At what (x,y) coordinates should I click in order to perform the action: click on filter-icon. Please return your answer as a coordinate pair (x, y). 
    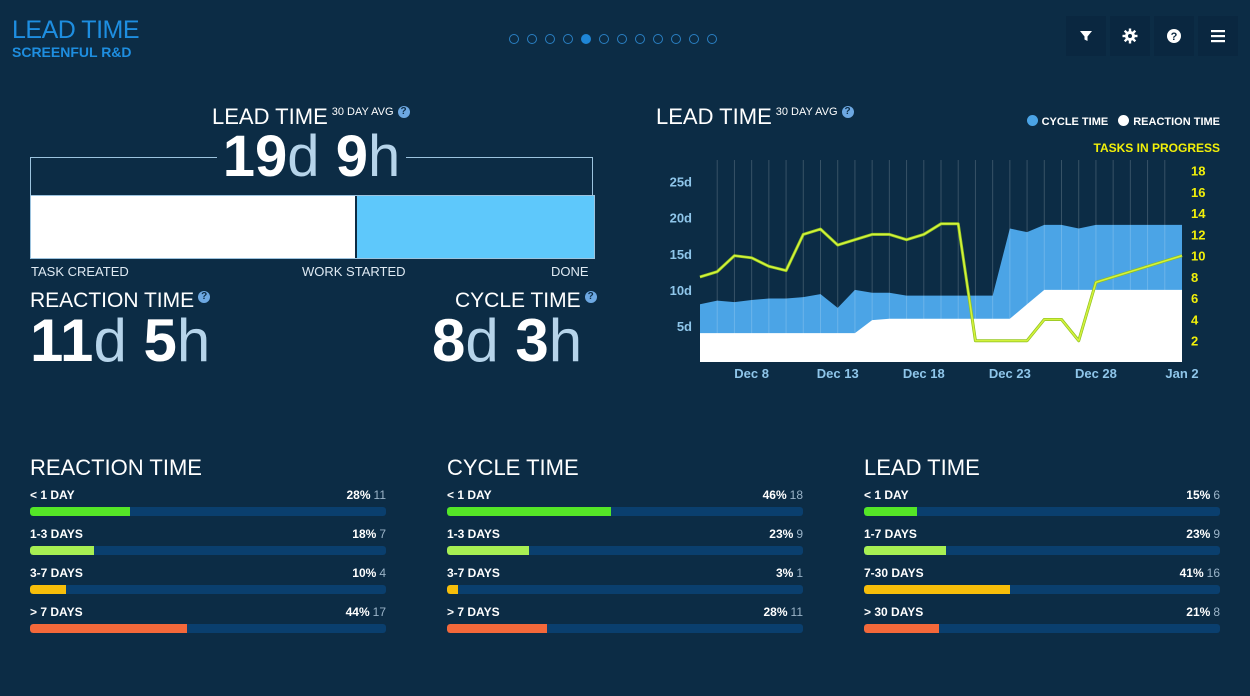
    Looking at the image, I should click on (1086, 36).